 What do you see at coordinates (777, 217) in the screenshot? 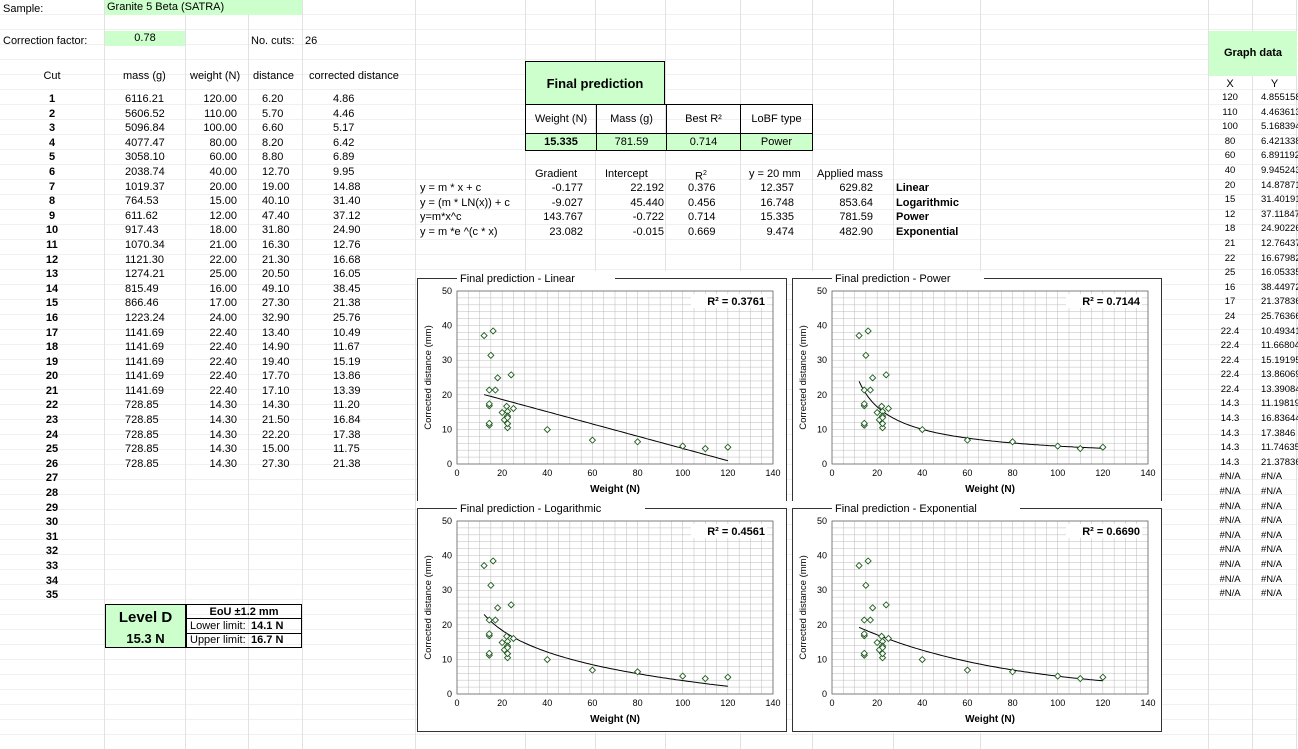
I see `fit-y20: 15.335` at bounding box center [777, 217].